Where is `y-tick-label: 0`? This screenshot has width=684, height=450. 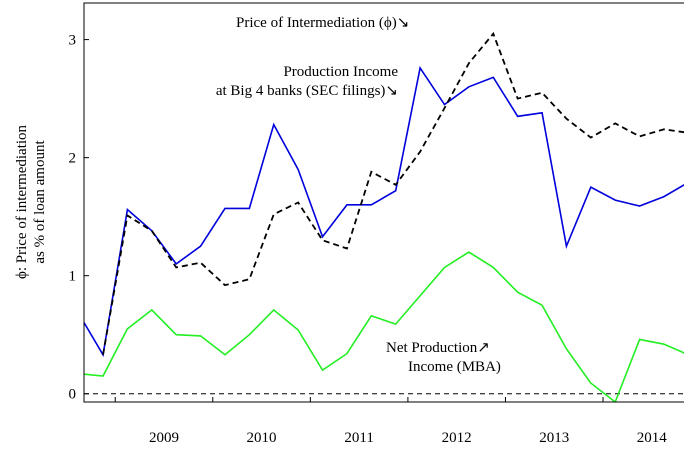 y-tick-label: 0 is located at coordinates (73, 395).